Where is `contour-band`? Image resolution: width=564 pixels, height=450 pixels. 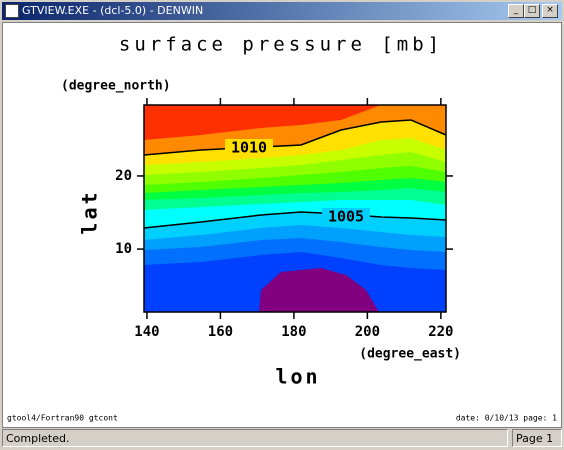 contour-band is located at coordinates (319, 290).